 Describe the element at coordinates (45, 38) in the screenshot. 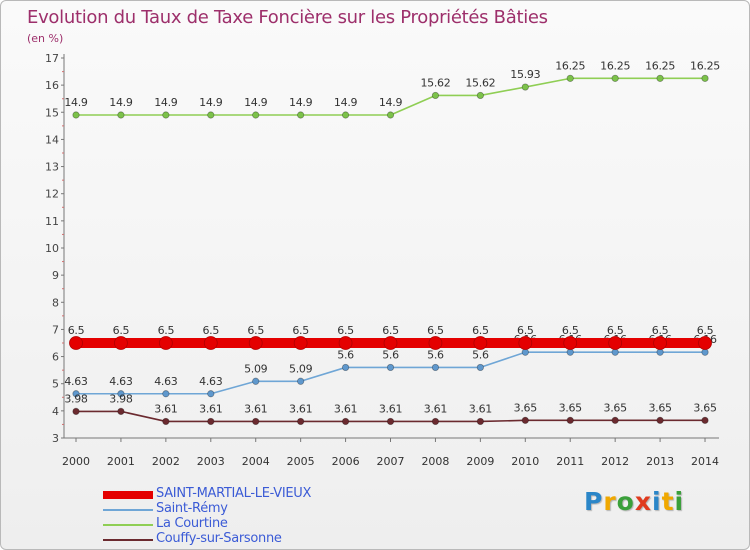

I see `y-axis-unit: (en %)` at that location.